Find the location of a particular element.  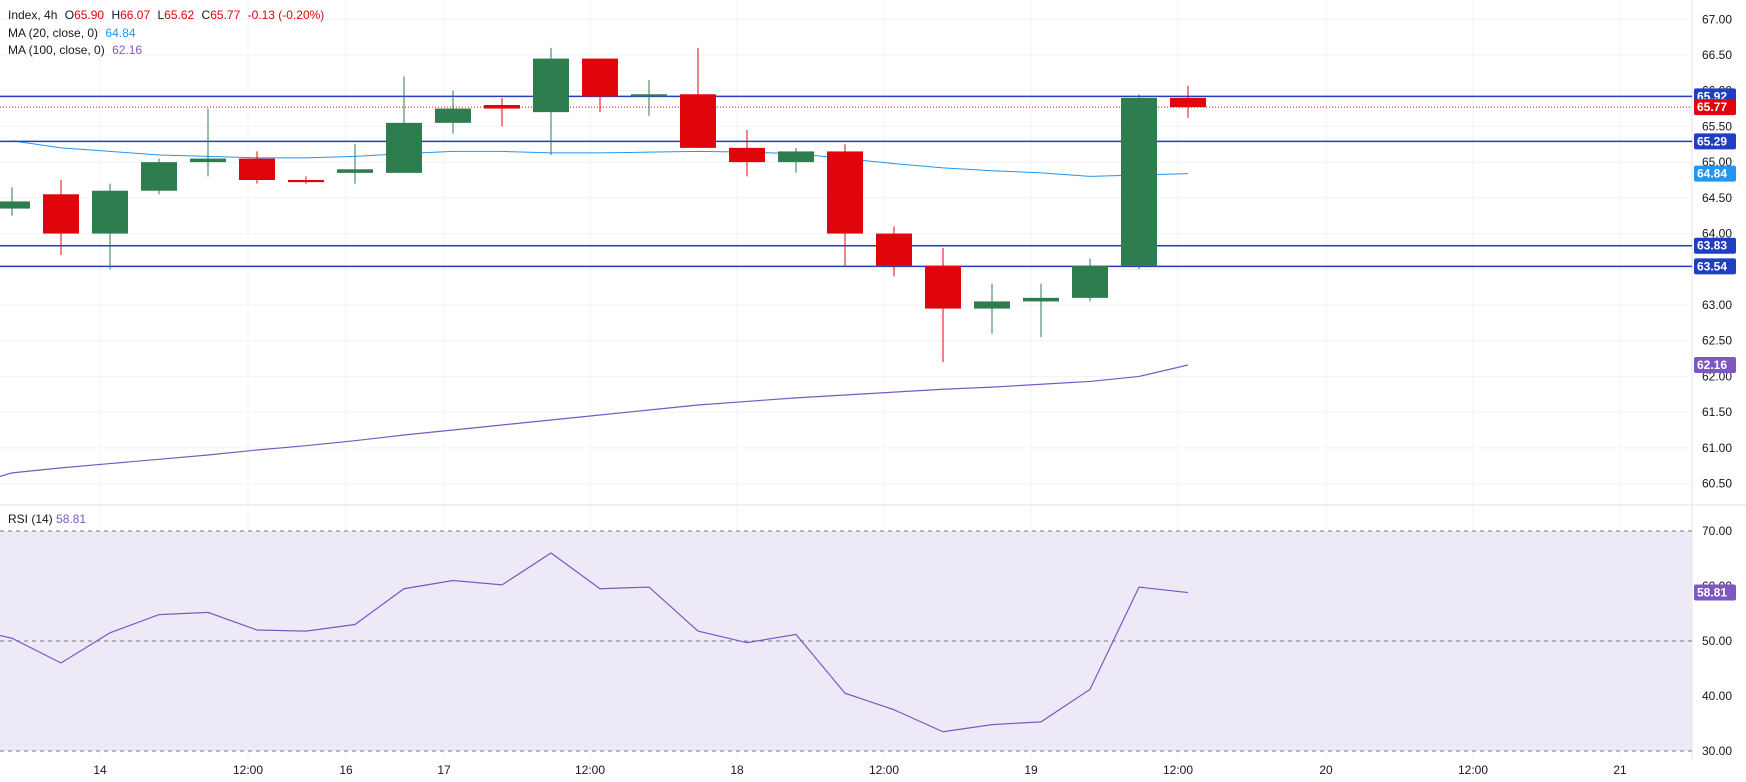

rsi-last-tag: 58.81 is located at coordinates (1712, 593).